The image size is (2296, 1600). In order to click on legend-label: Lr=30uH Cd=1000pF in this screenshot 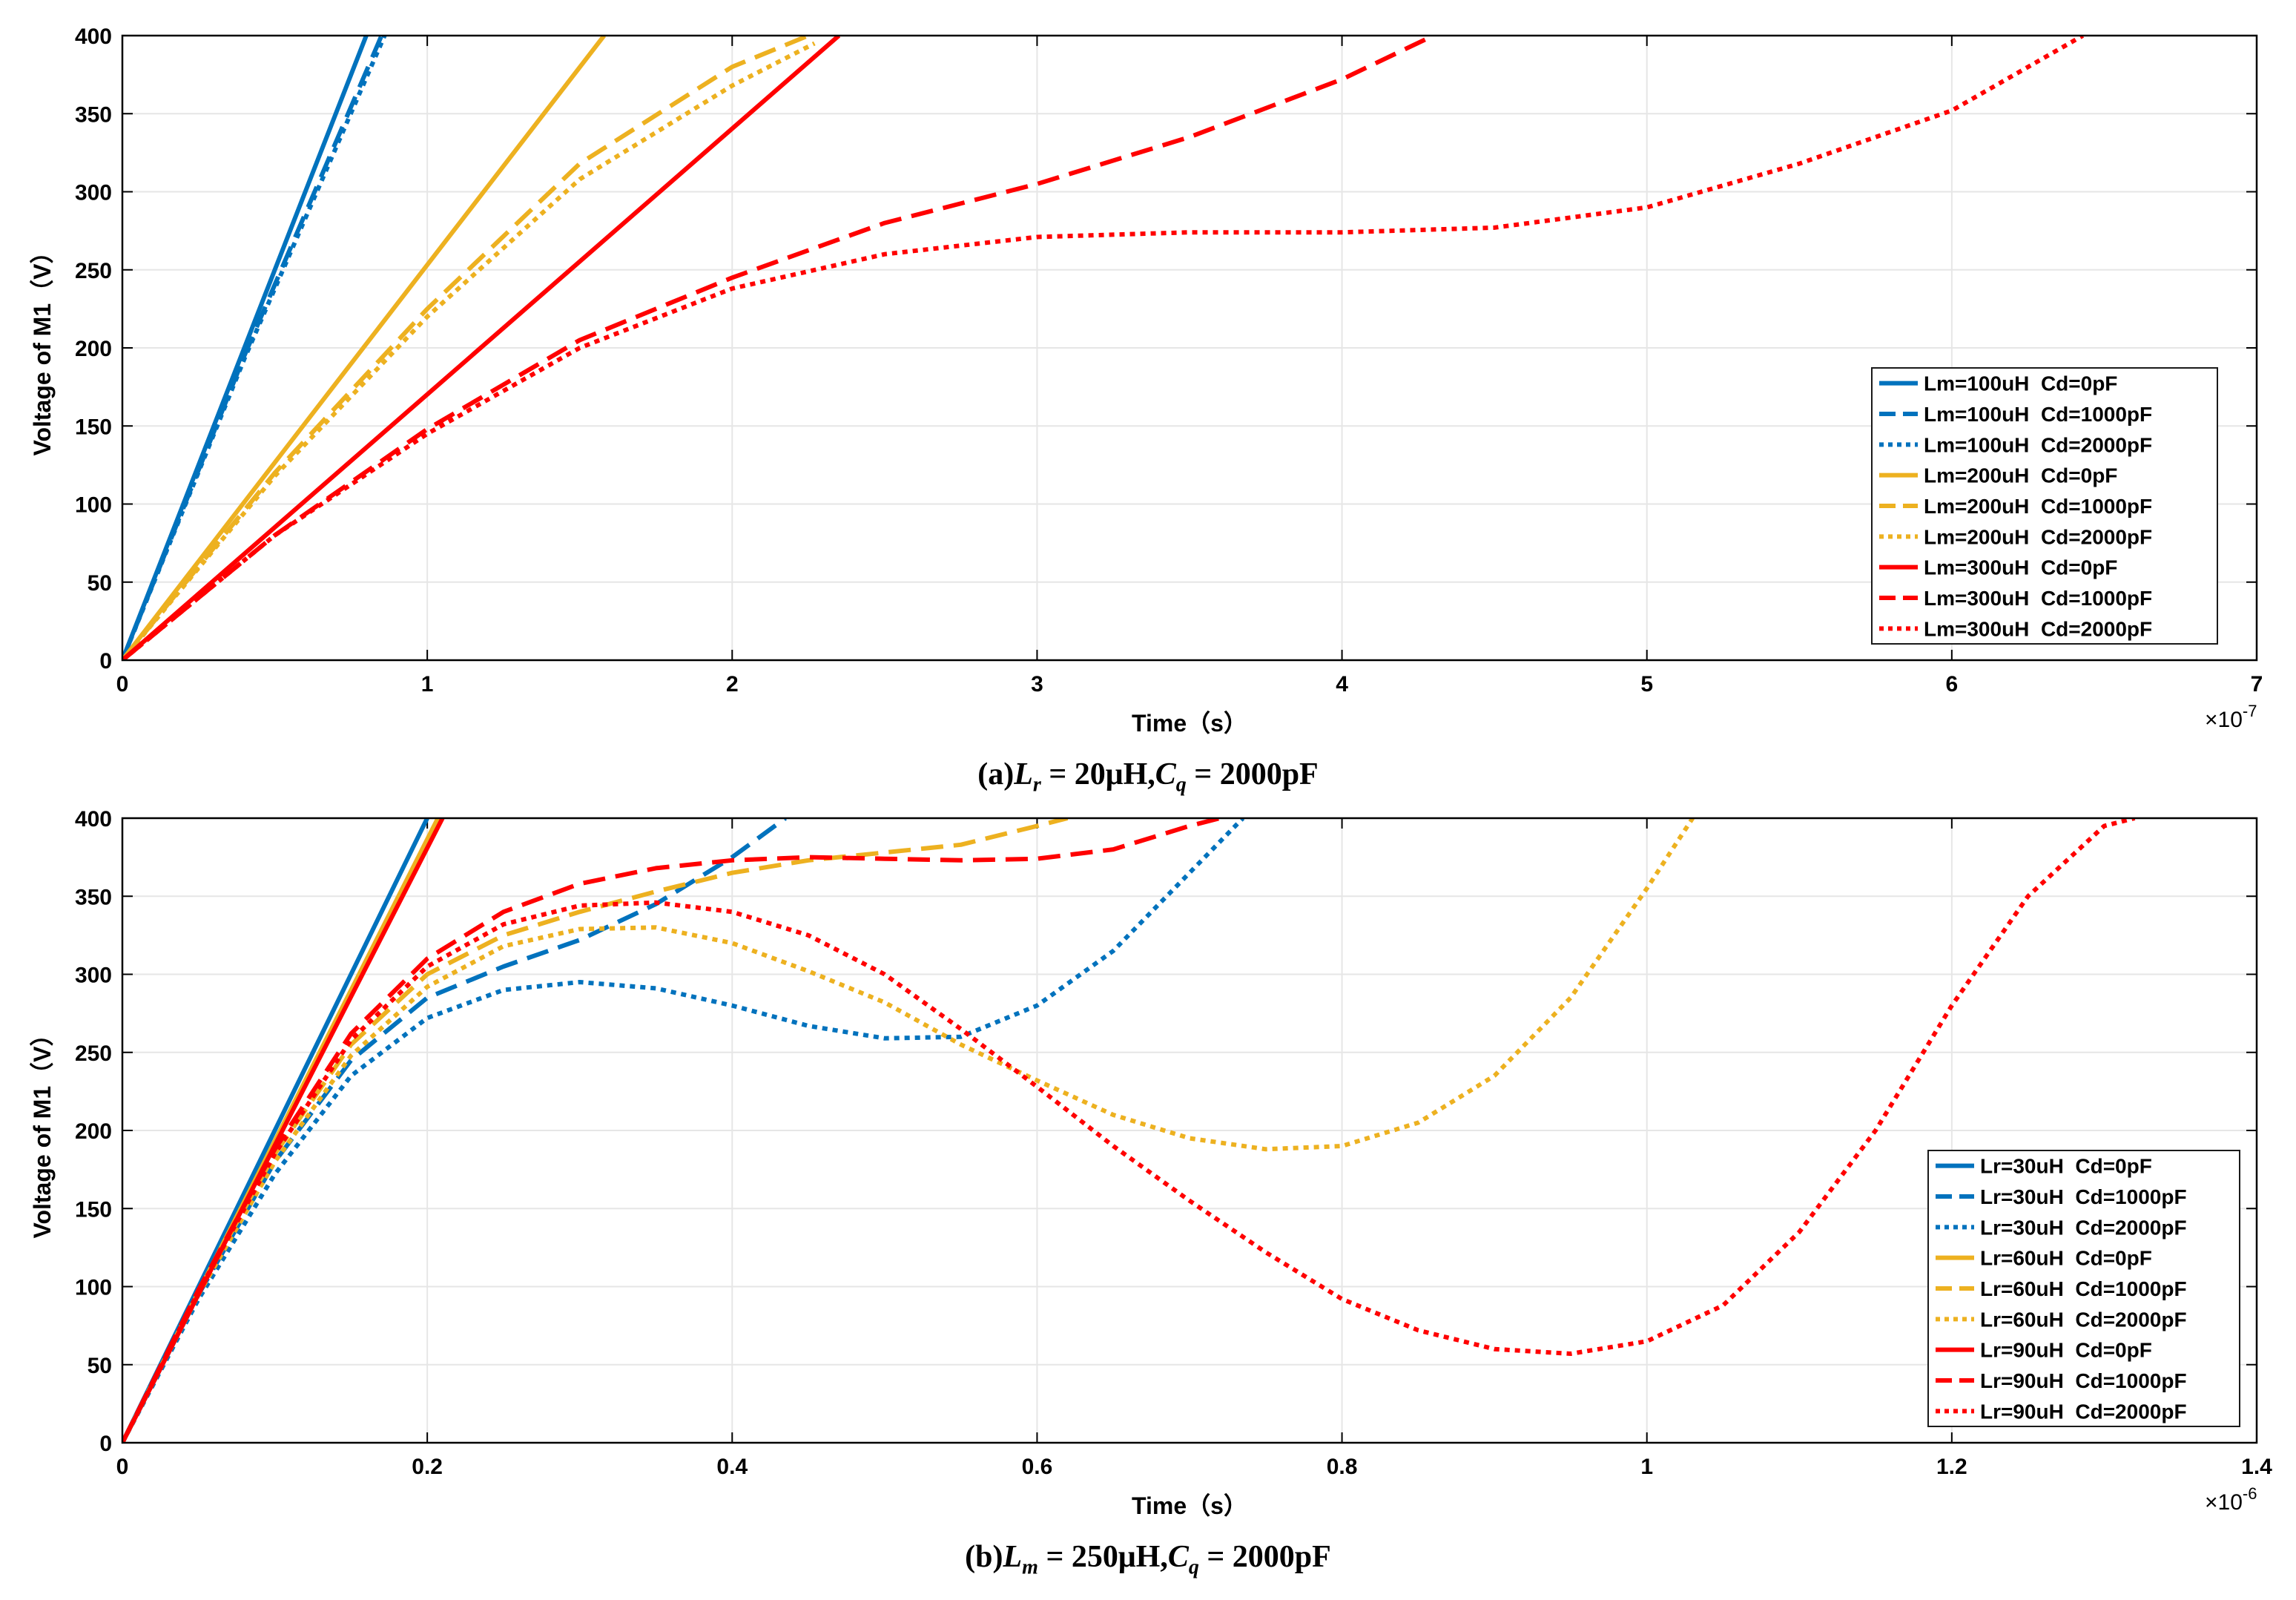, I will do `click(2083, 1196)`.